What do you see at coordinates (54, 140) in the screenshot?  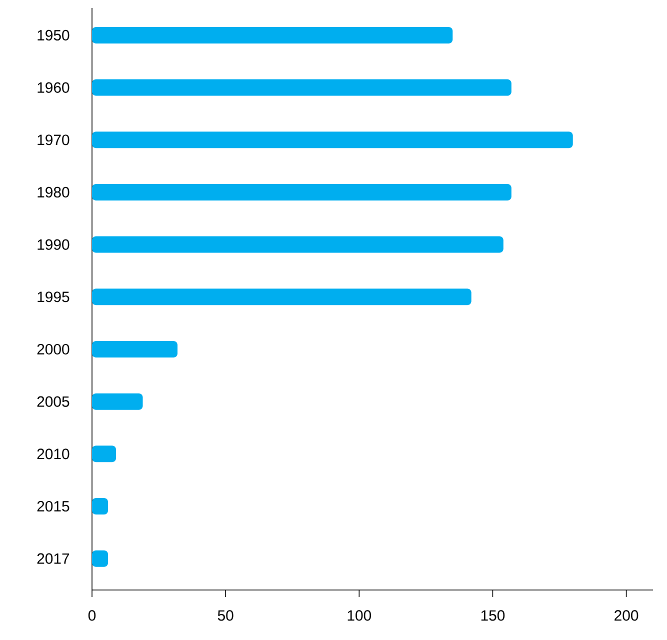 I see `y-tick-label: 1970` at bounding box center [54, 140].